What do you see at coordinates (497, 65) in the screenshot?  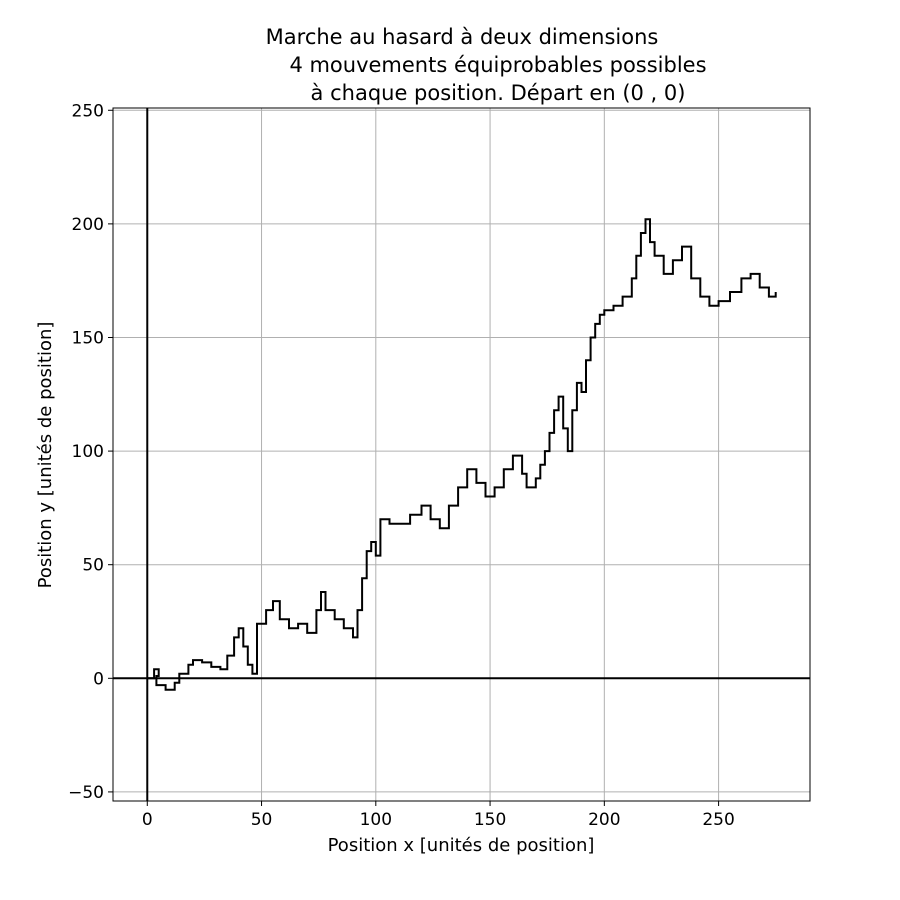 I see `chart-title-line-2: 4 mouvements équiprobables possibles` at bounding box center [497, 65].